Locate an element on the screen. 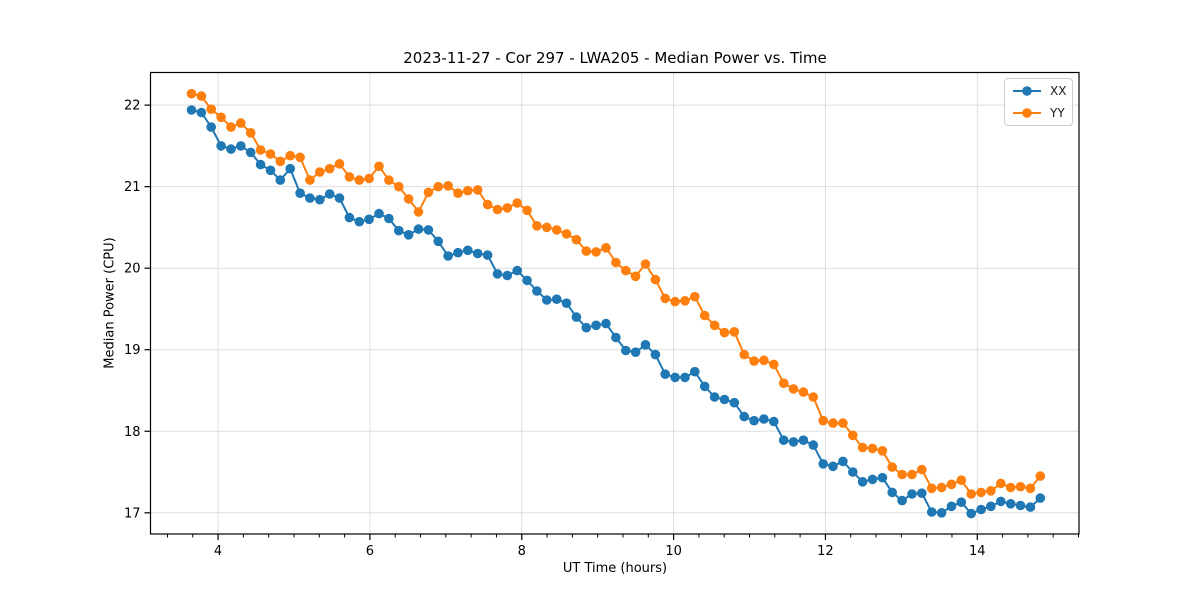 The image size is (1200, 600). x-tick-label-4: 4 is located at coordinates (218, 551).